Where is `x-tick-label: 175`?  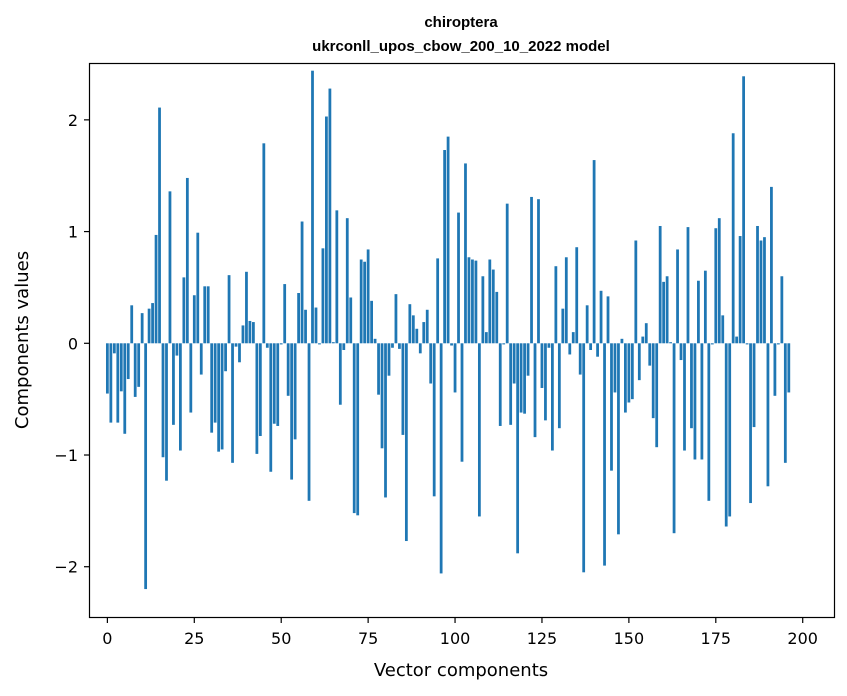 x-tick-label: 175 is located at coordinates (716, 638).